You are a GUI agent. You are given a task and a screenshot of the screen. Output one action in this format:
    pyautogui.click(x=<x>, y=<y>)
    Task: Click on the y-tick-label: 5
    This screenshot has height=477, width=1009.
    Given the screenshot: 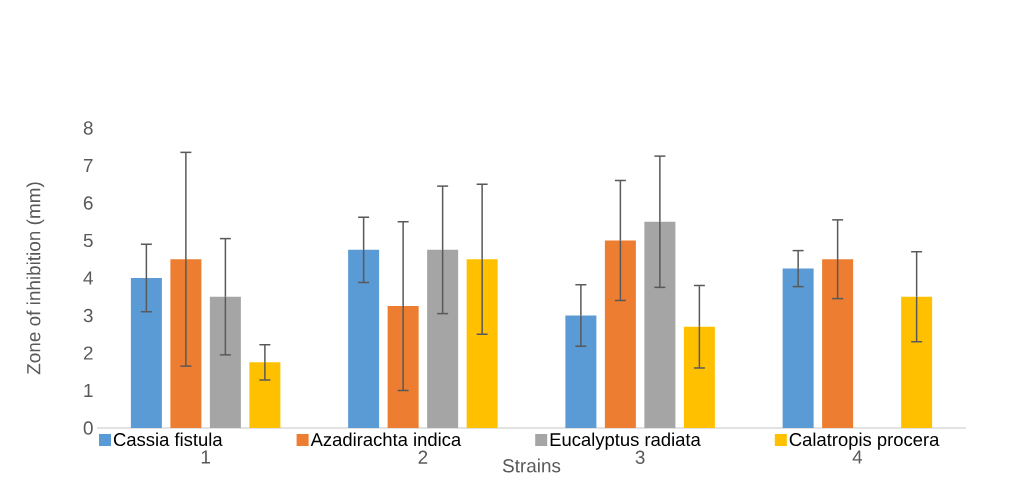 What is the action you would take?
    pyautogui.click(x=88, y=240)
    